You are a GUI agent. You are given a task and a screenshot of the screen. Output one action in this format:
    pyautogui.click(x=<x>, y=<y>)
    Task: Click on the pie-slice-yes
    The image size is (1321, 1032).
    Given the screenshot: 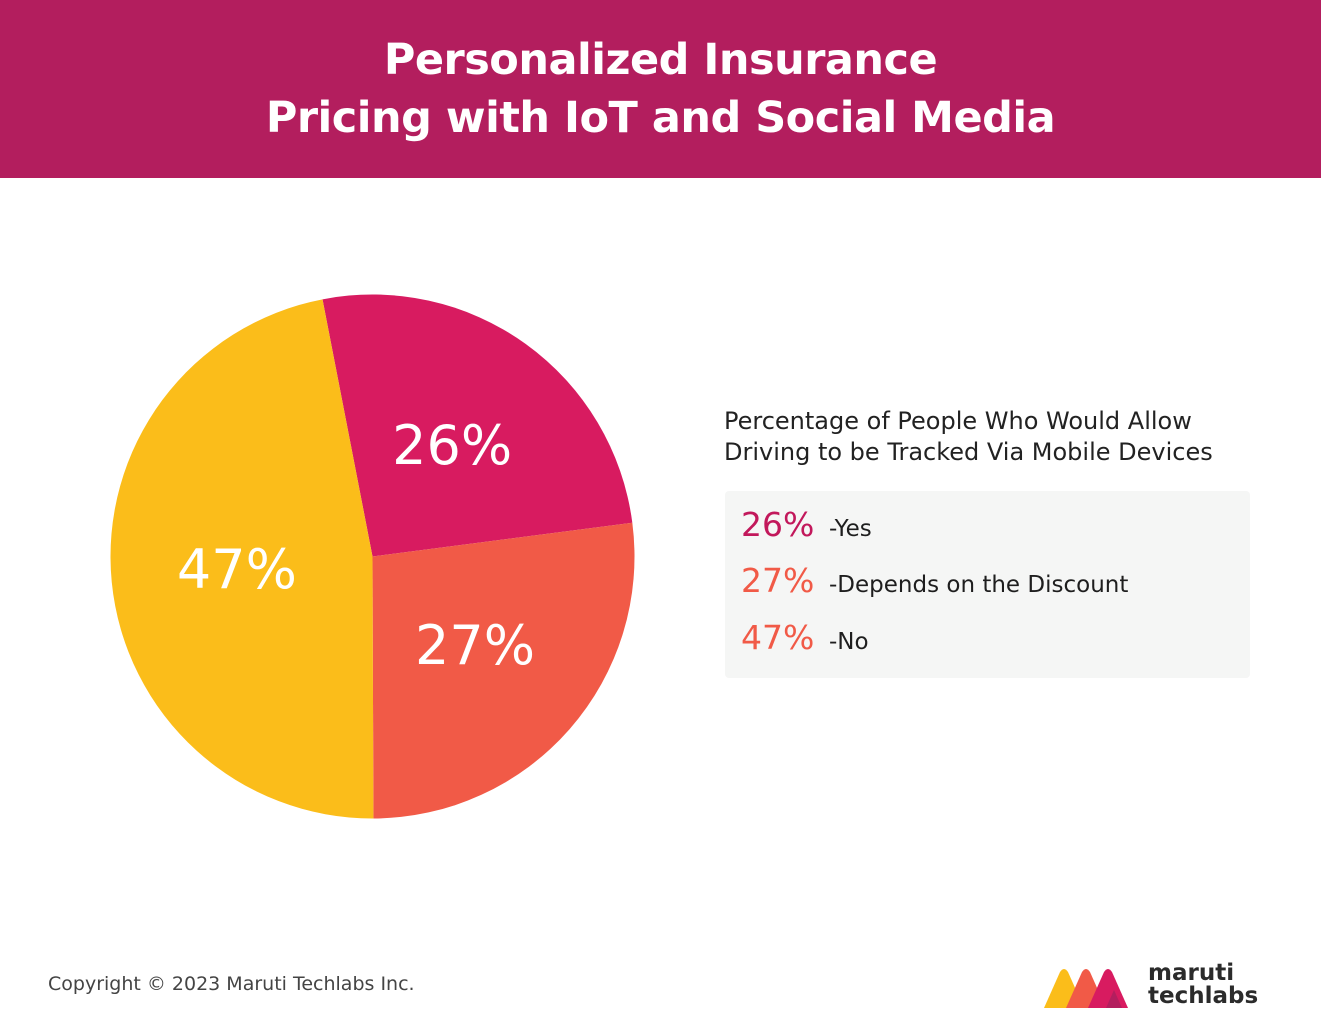 What is the action you would take?
    pyautogui.click(x=477, y=425)
    